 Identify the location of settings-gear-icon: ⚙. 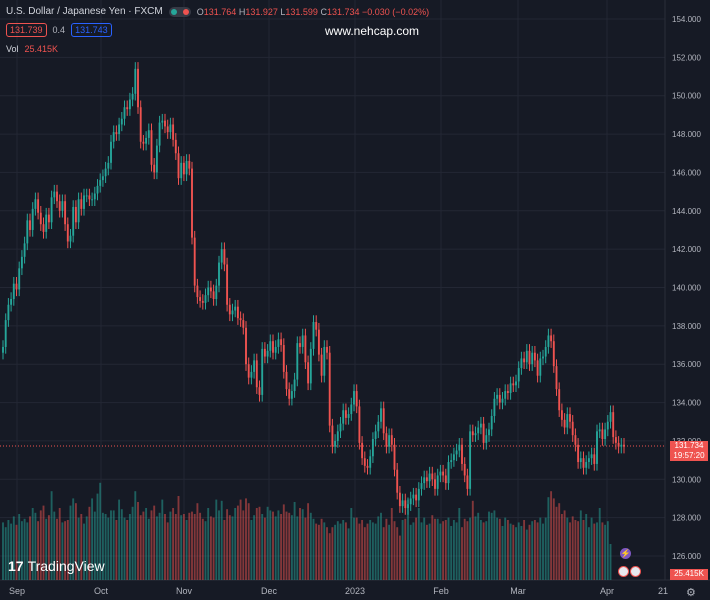
(691, 593).